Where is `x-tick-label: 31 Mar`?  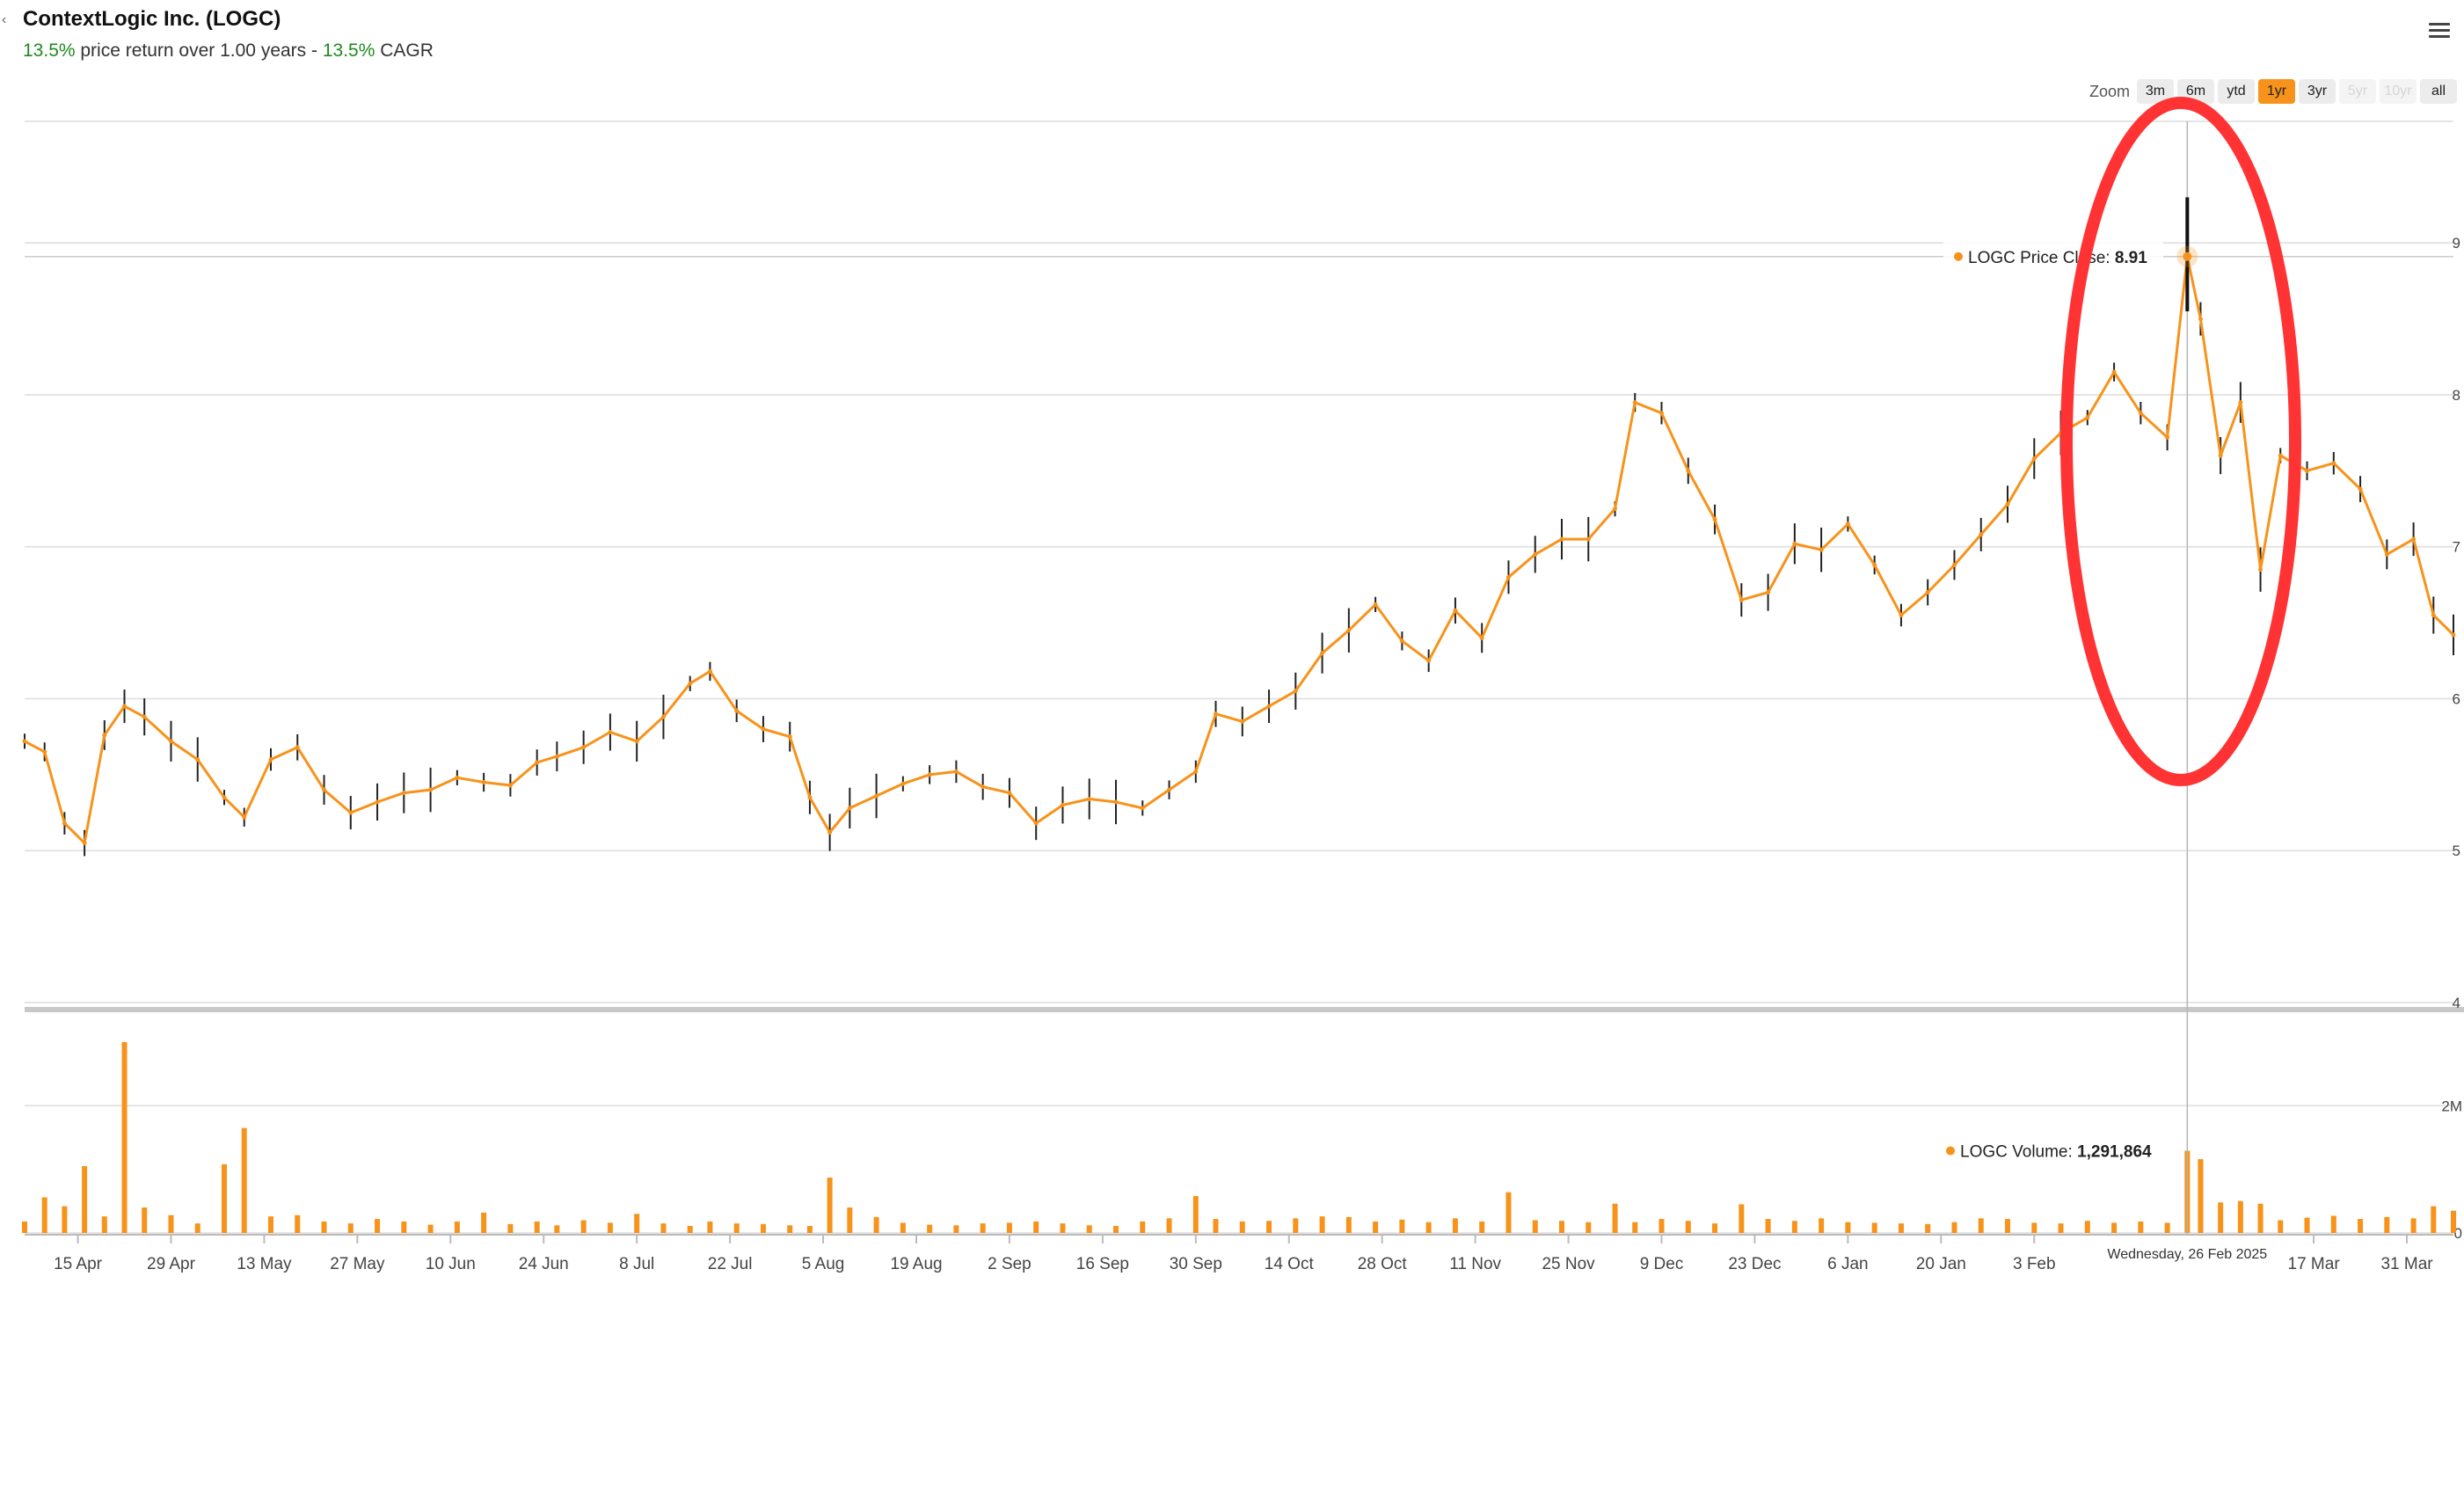 x-tick-label: 31 Mar is located at coordinates (2406, 1264).